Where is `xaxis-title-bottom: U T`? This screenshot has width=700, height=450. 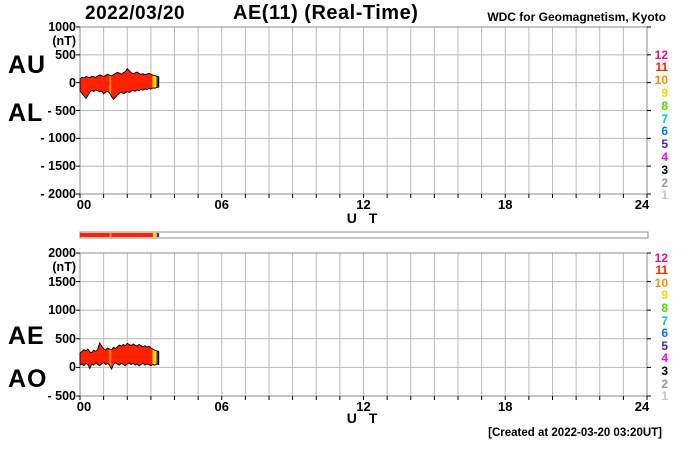 xaxis-title-bottom: U T is located at coordinates (364, 418).